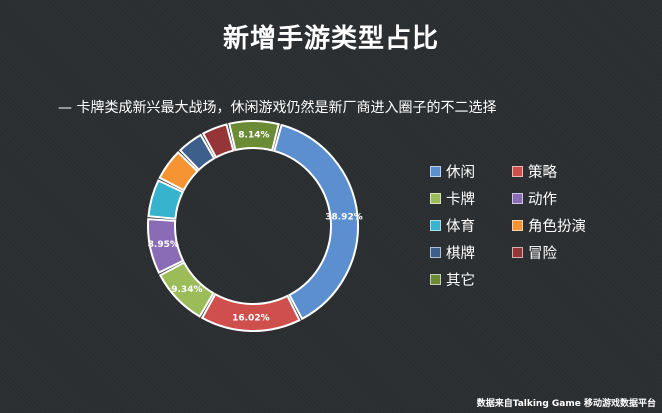 This screenshot has height=413, width=662. I want to click on legend-item-8: 其它, so click(471, 279).